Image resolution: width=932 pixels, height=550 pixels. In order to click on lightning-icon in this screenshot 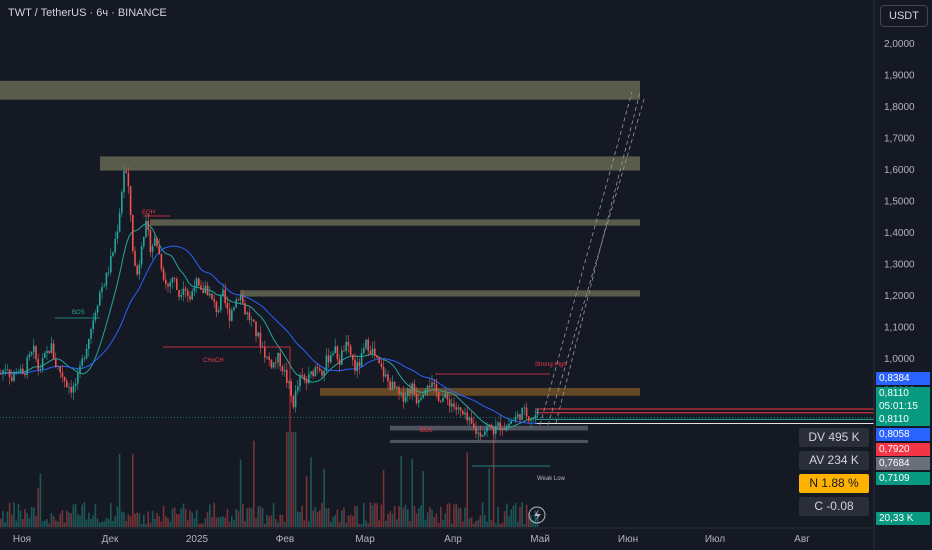, I will do `click(537, 515)`.